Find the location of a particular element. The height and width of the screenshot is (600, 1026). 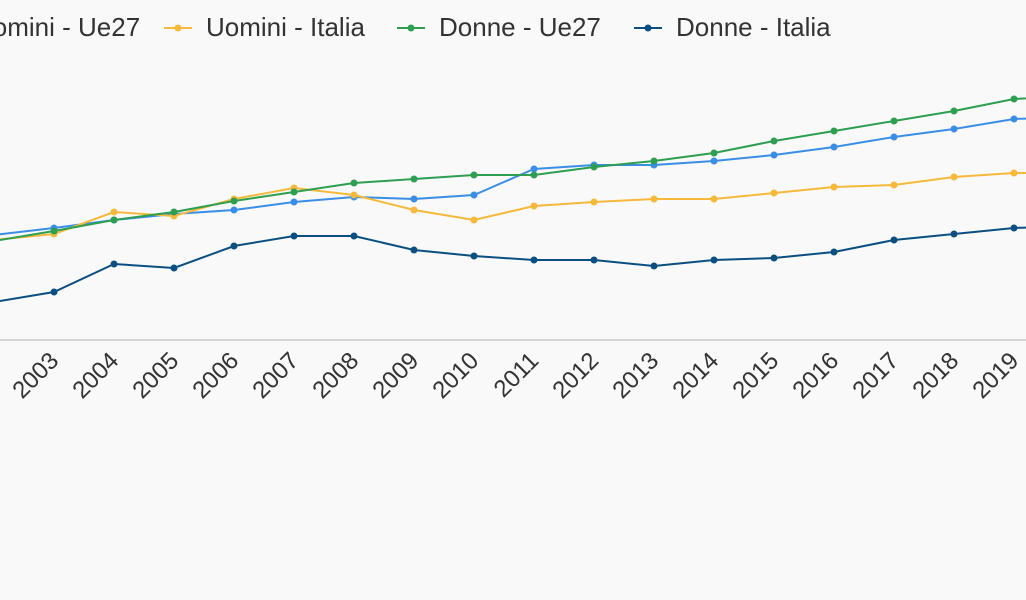

legend-label: Uomini - Ue27 is located at coordinates (70, 27).